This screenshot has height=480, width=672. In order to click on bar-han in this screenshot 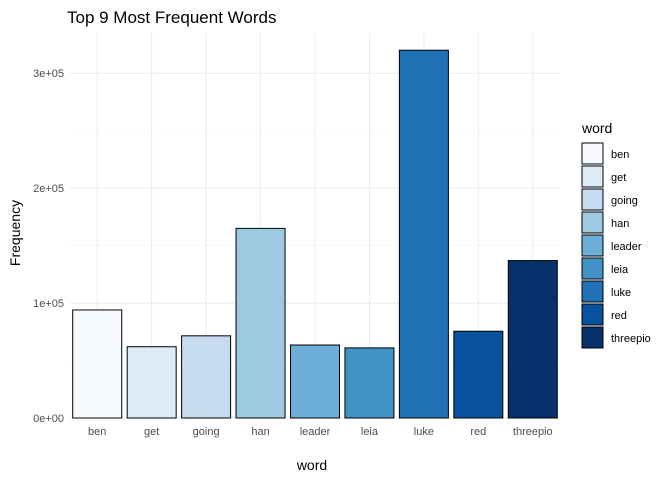, I will do `click(260, 323)`.